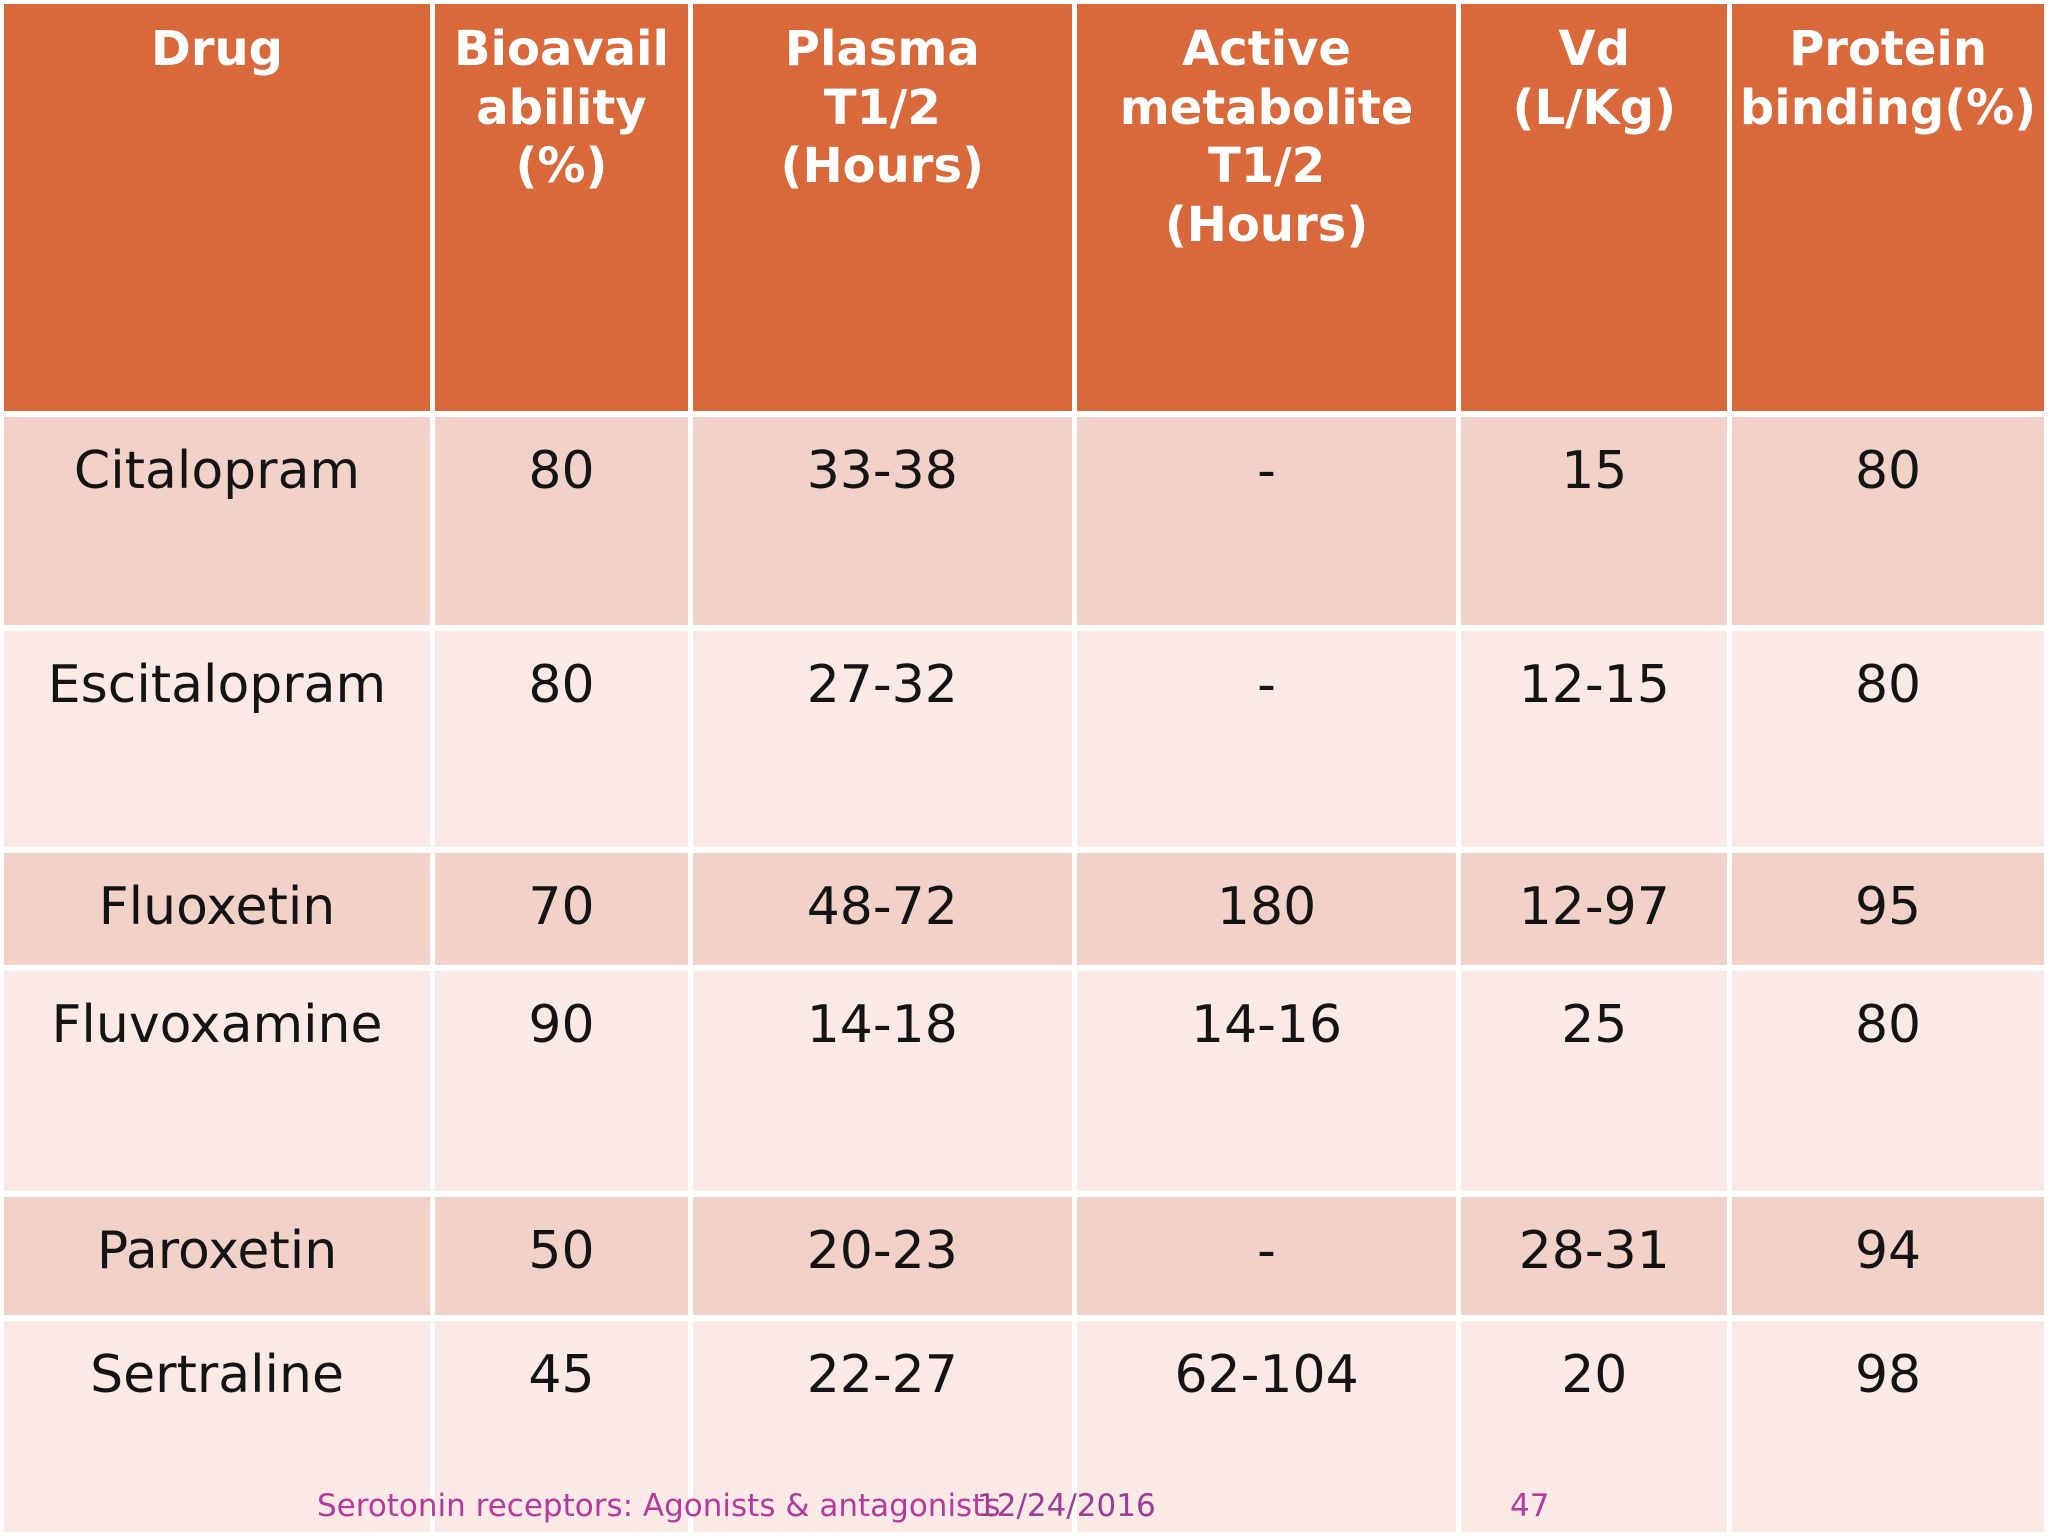  Describe the element at coordinates (882, 1426) in the screenshot. I see `plasma-t12: 22-27` at that location.